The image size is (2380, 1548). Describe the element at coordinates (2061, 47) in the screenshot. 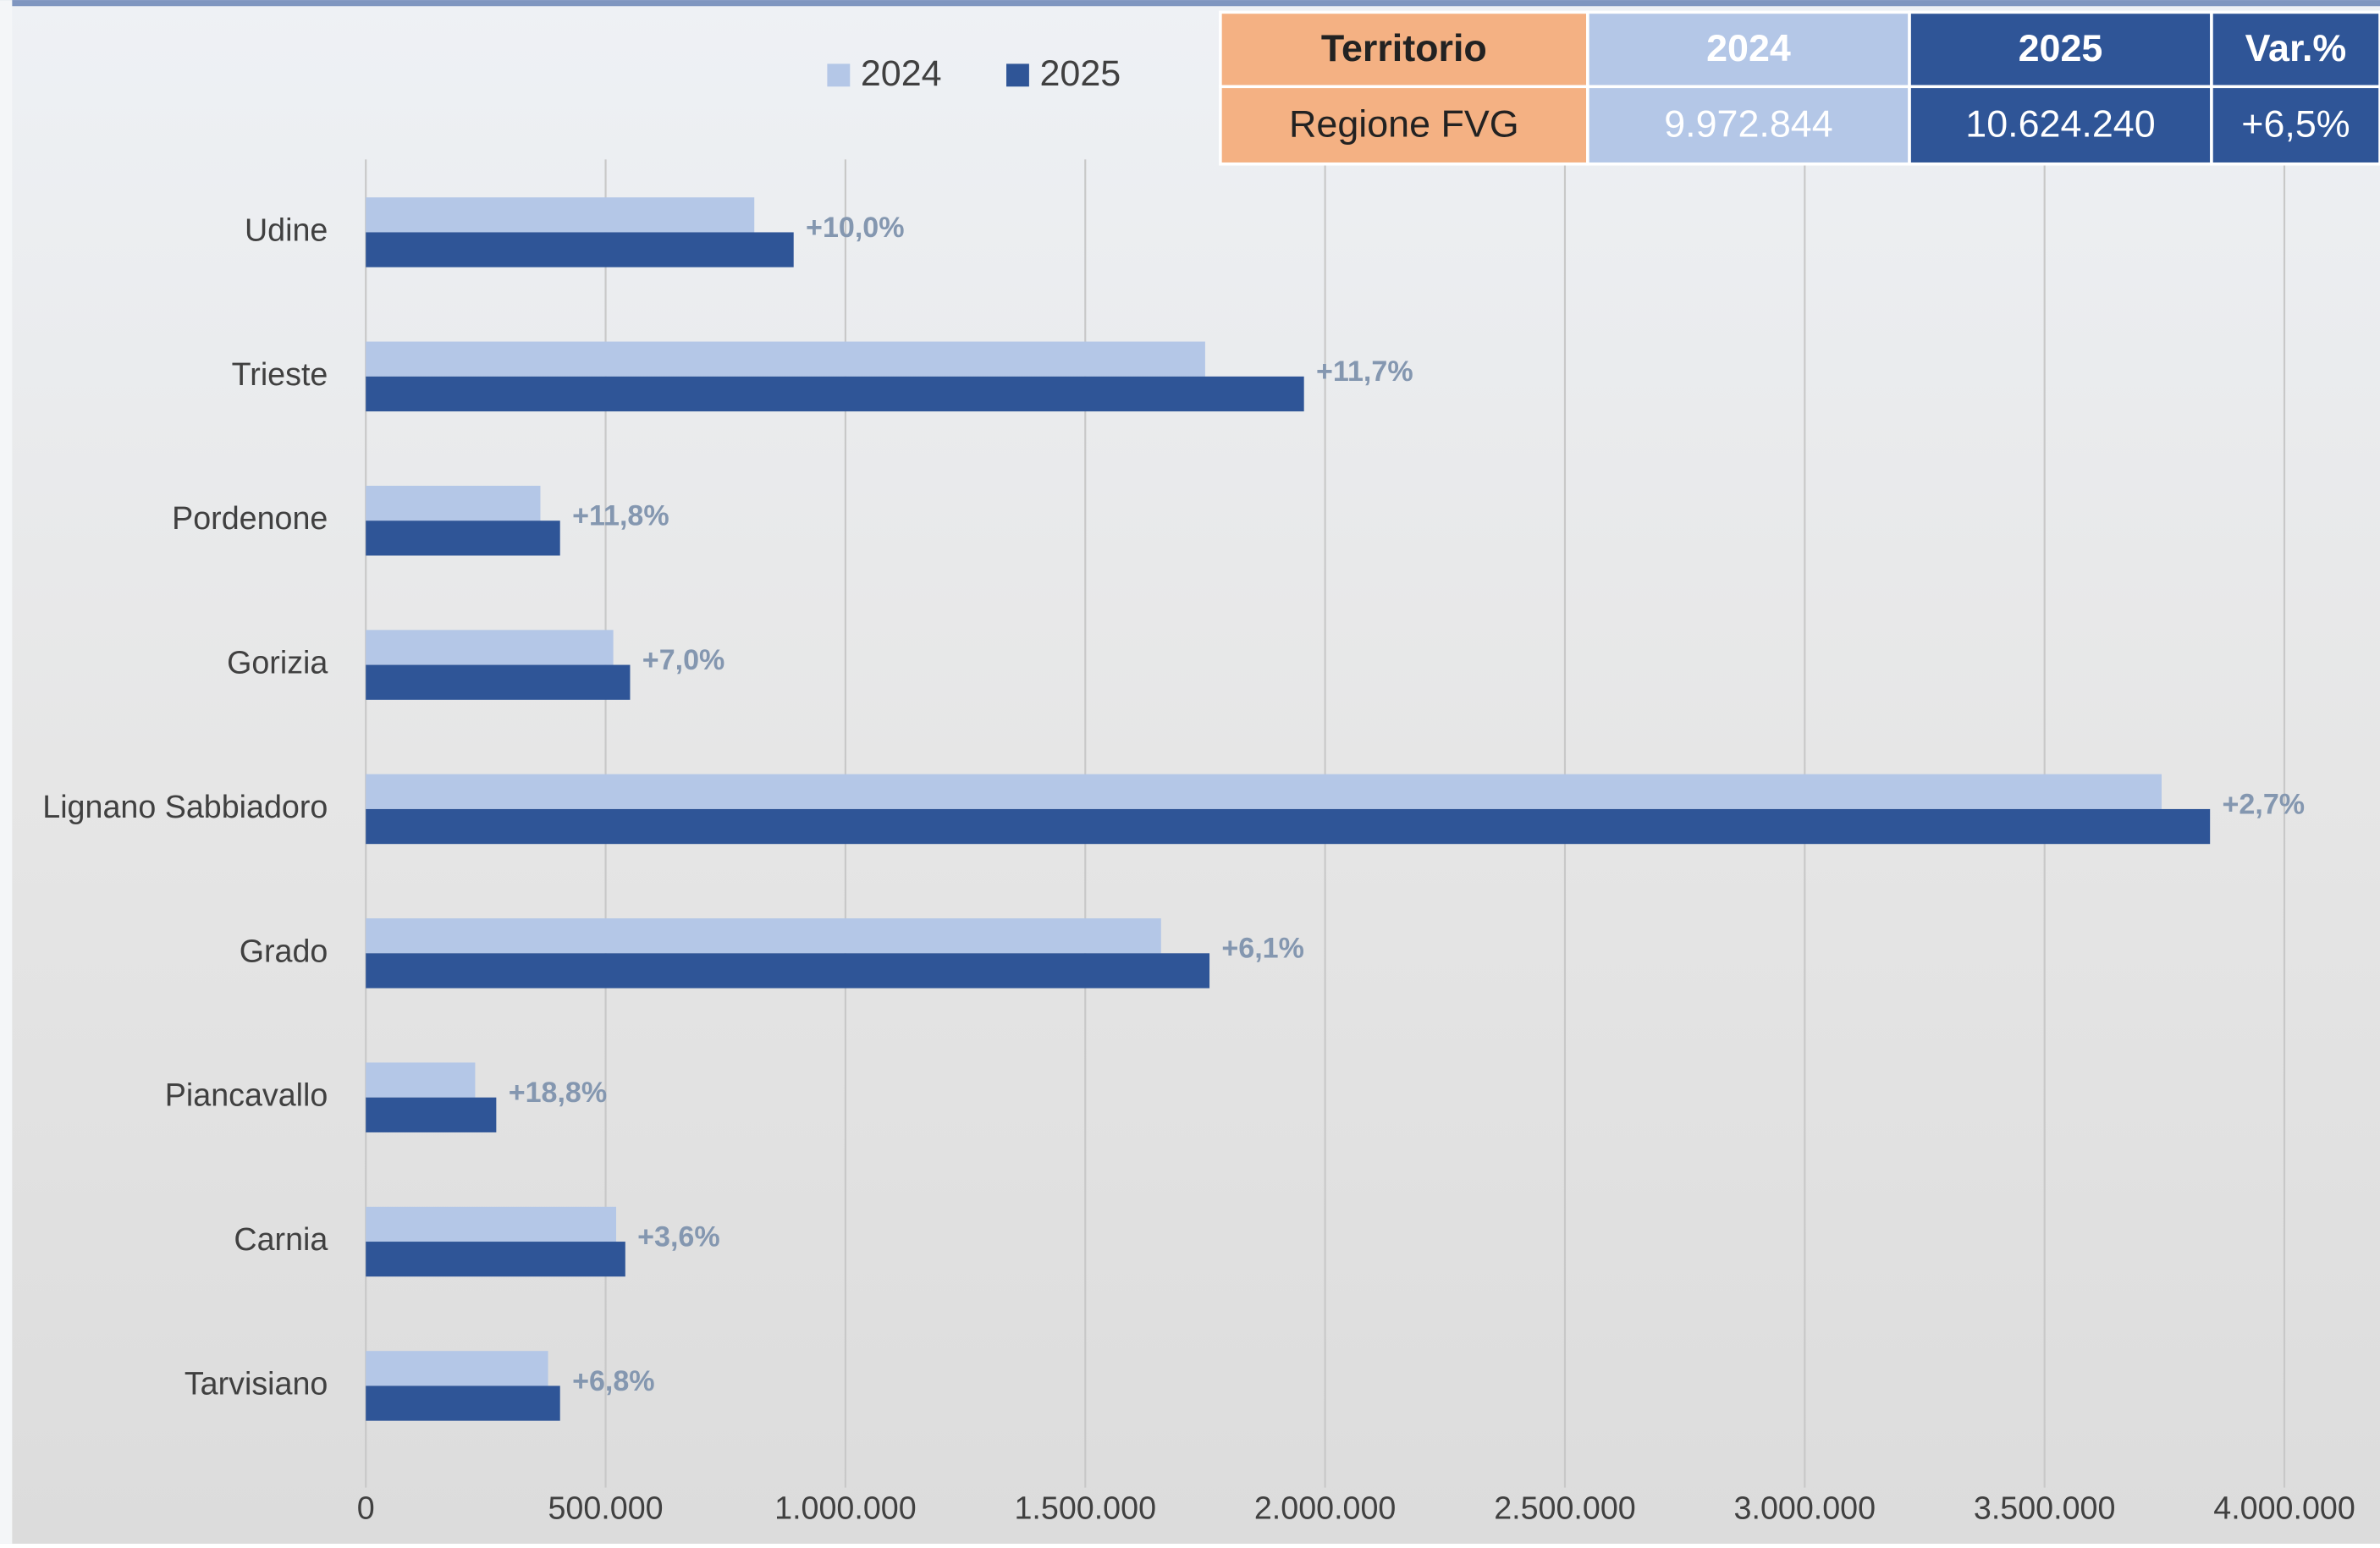

I see `table-header: 2025` at that location.